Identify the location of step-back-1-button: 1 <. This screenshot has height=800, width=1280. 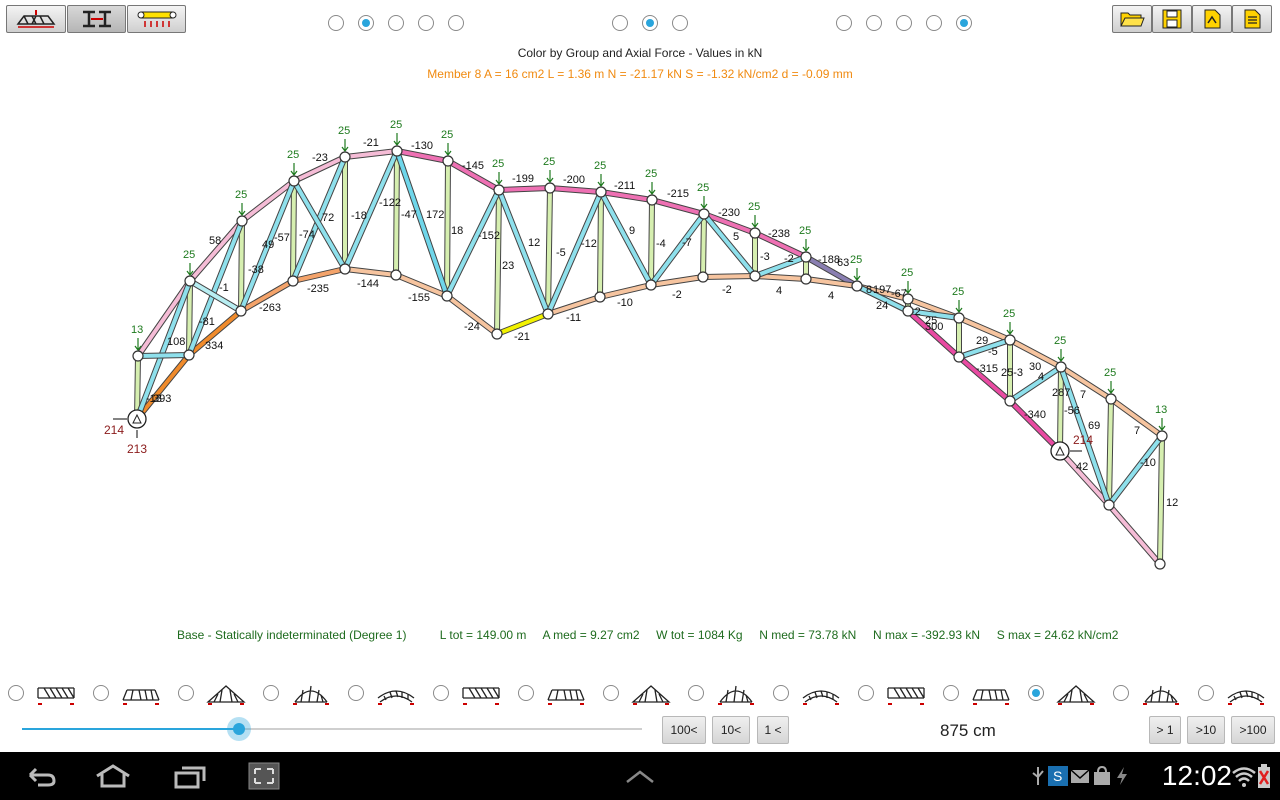
(773, 730).